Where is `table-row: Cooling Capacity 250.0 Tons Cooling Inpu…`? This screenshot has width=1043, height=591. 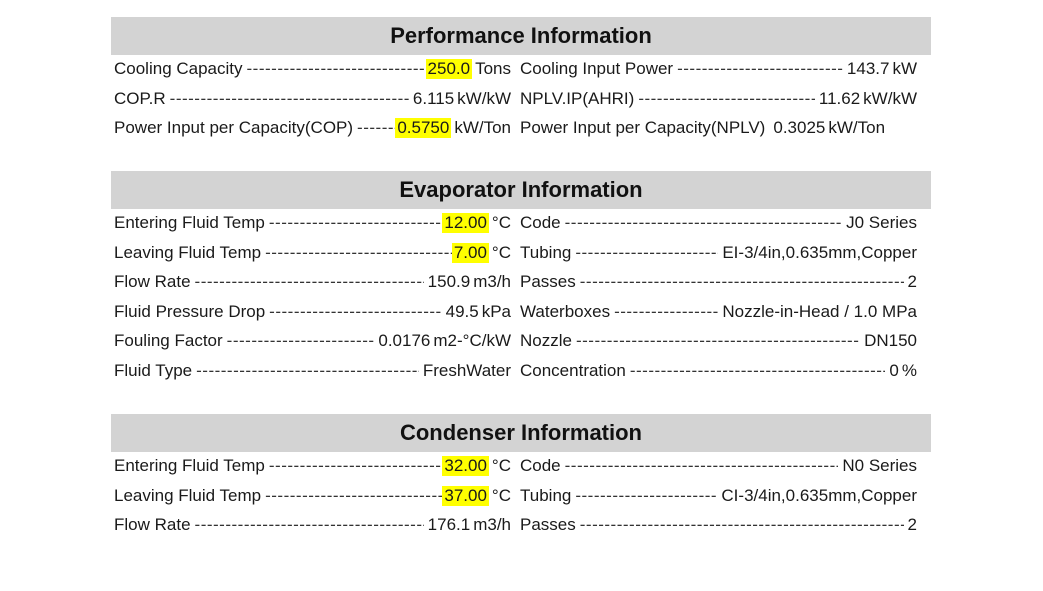
table-row: Cooling Capacity 250.0 Tons Cooling Inpu… is located at coordinates (521, 70).